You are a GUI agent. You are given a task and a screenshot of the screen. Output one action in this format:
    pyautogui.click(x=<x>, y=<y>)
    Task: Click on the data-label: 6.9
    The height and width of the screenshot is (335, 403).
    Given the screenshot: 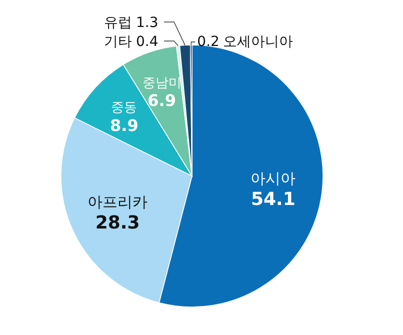 What is the action you would take?
    pyautogui.click(x=162, y=100)
    